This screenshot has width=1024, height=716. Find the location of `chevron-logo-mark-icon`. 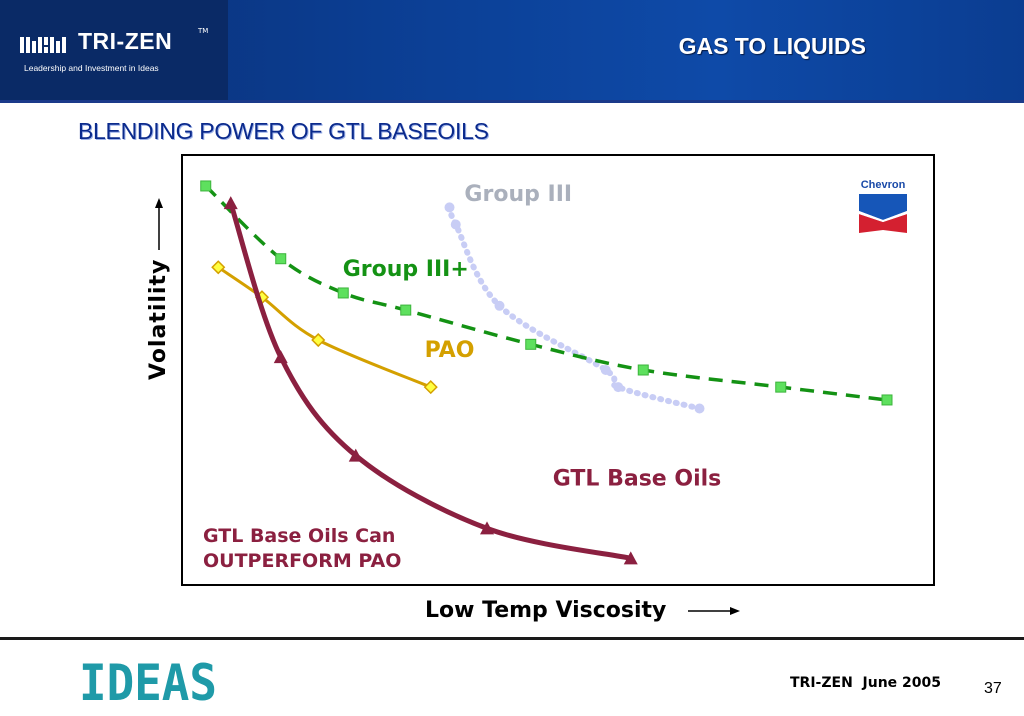

chevron-logo-mark-icon is located at coordinates (883, 207).